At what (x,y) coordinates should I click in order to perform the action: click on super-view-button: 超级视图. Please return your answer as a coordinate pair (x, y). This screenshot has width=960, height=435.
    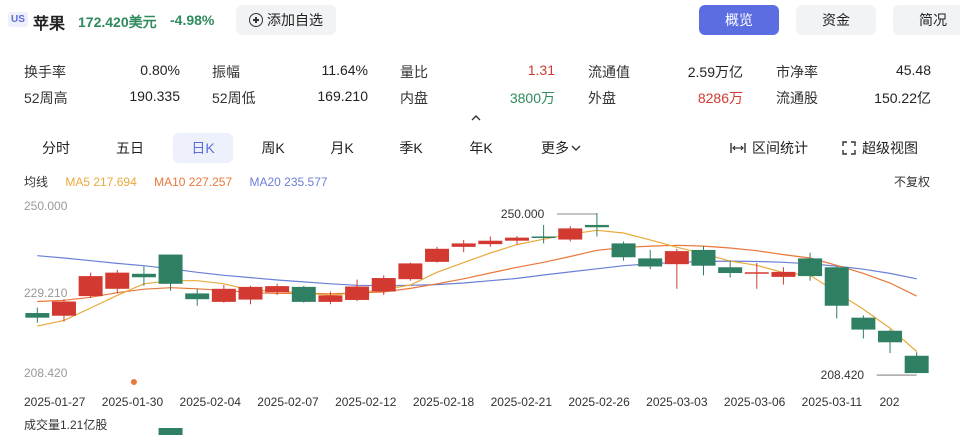
    Looking at the image, I should click on (880, 148).